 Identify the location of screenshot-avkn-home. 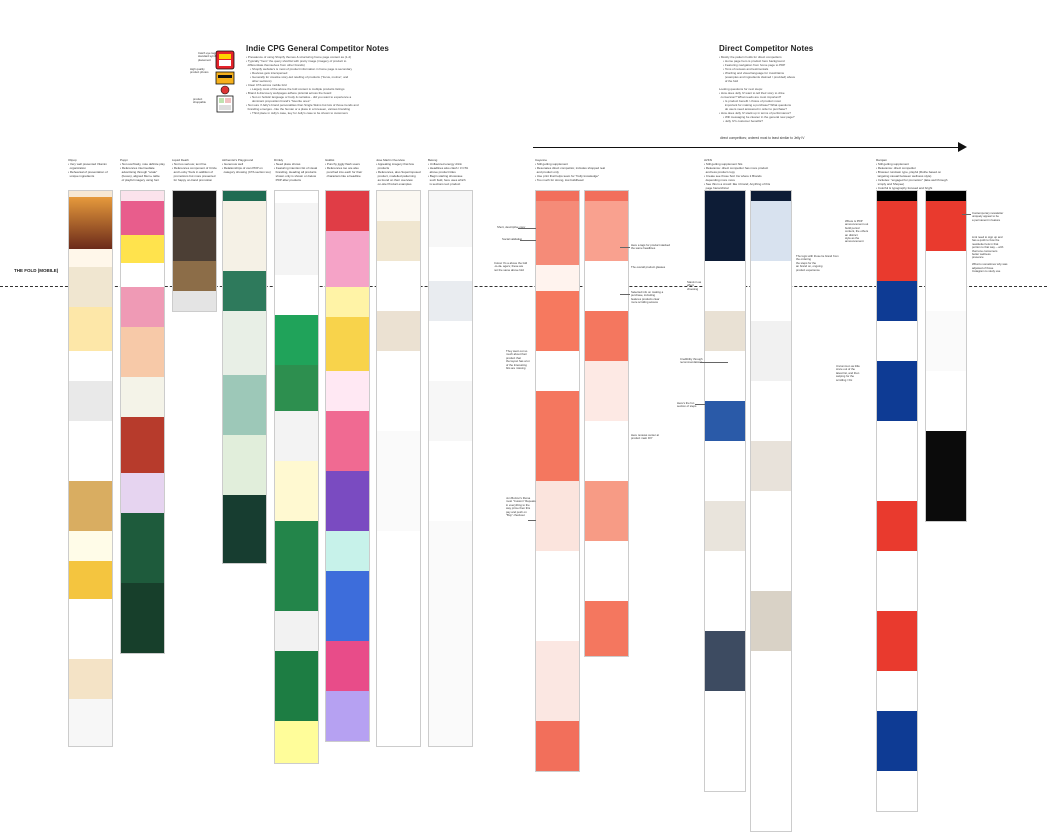
(725, 491).